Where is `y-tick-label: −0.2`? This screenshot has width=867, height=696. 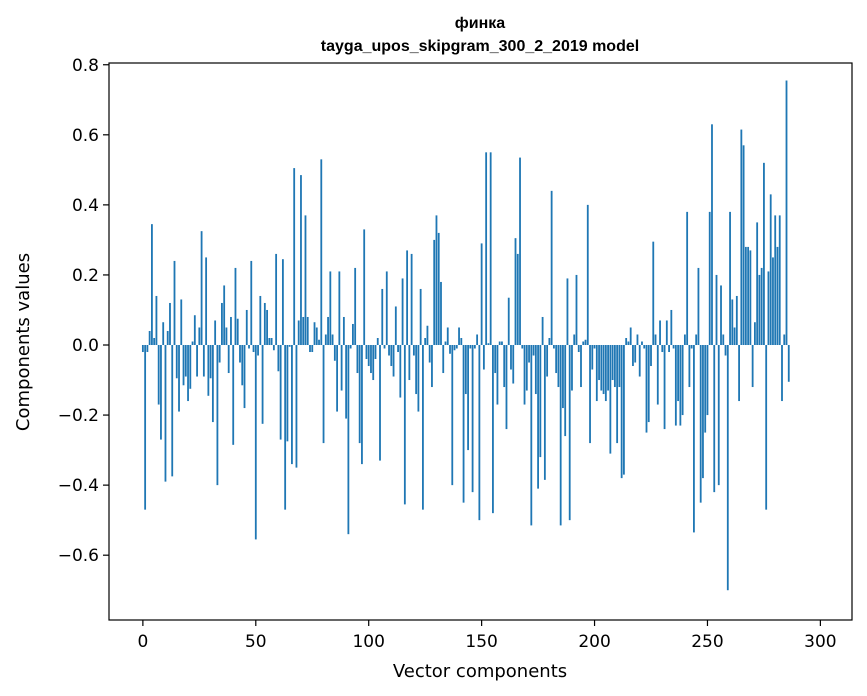
y-tick-label: −0.2 is located at coordinates (78, 416).